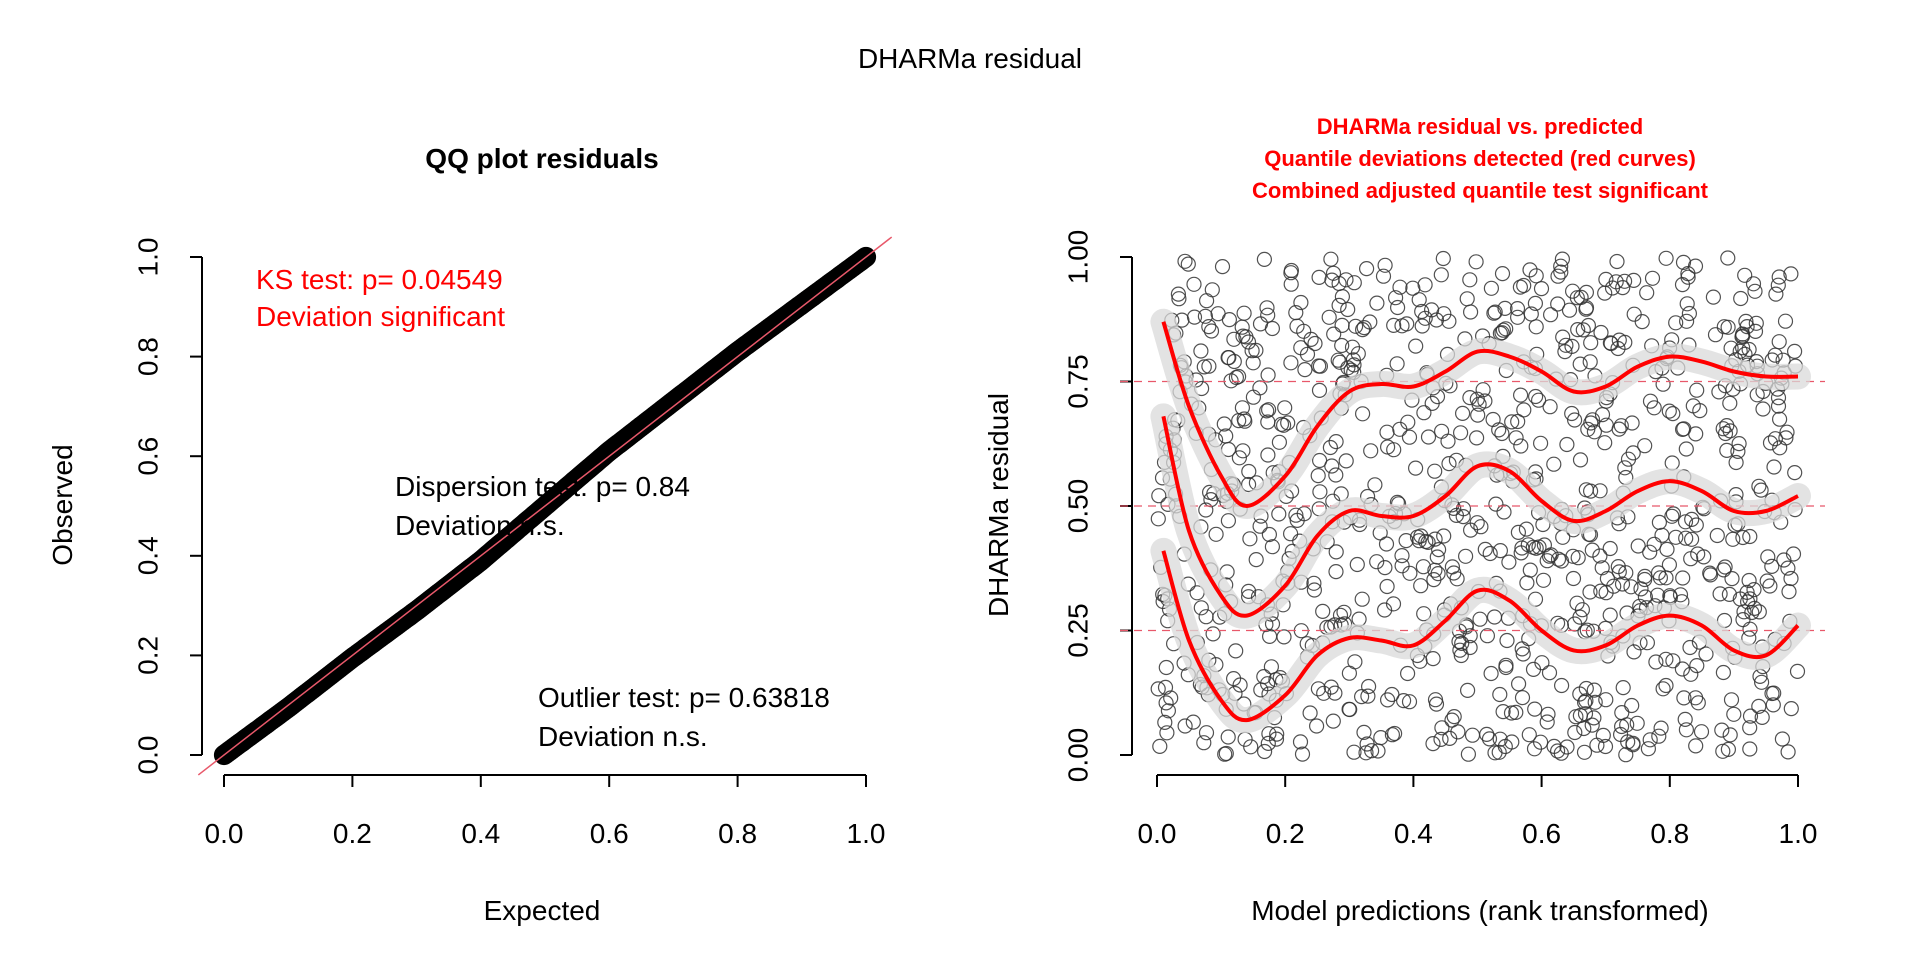  I want to click on residual-y-axis-label: DHARMa residual, so click(998, 505).